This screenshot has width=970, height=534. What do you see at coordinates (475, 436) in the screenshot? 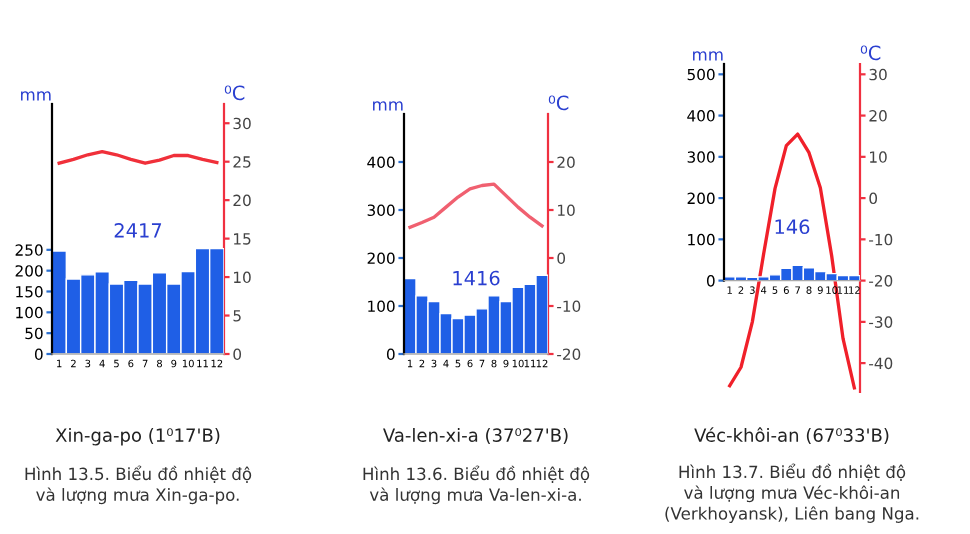
I see `text: Va-len-xi-a (37⁰27'B)` at bounding box center [475, 436].